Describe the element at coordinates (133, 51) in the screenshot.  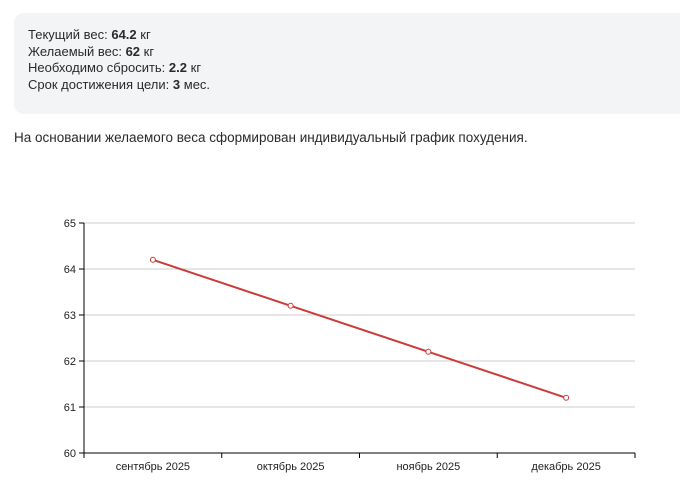
I see `target-weight-value: 62` at that location.